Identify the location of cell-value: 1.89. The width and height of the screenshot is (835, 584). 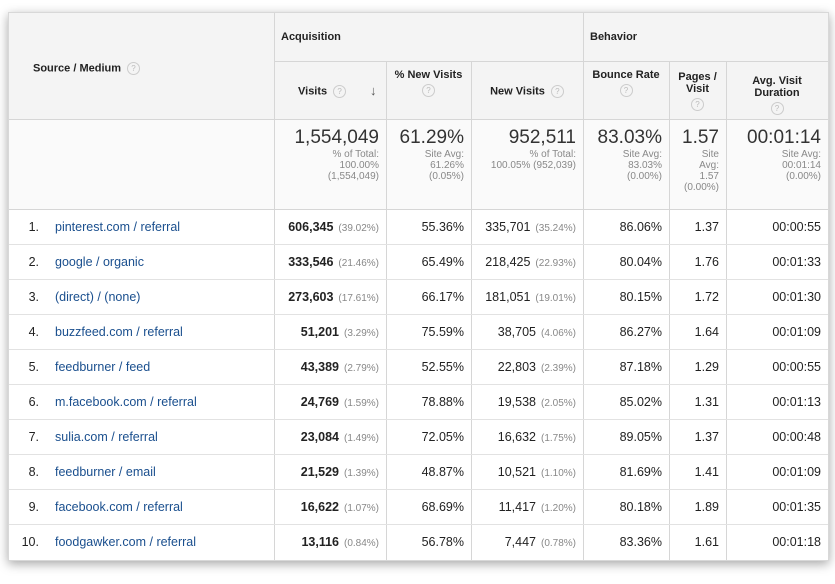
(706, 507).